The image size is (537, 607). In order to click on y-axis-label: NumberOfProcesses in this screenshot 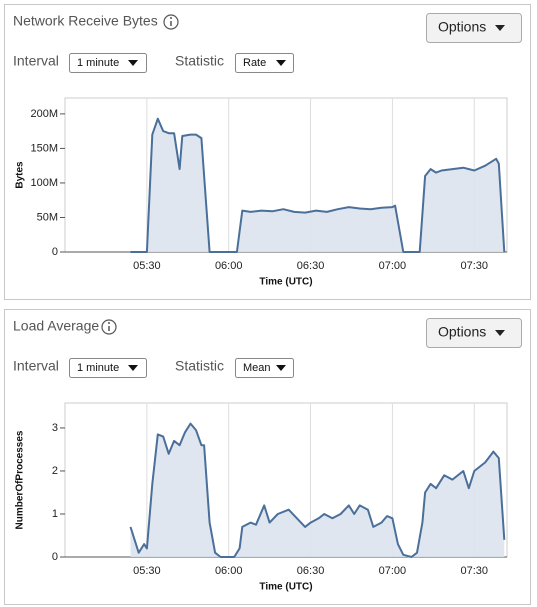, I will do `click(20, 479)`.